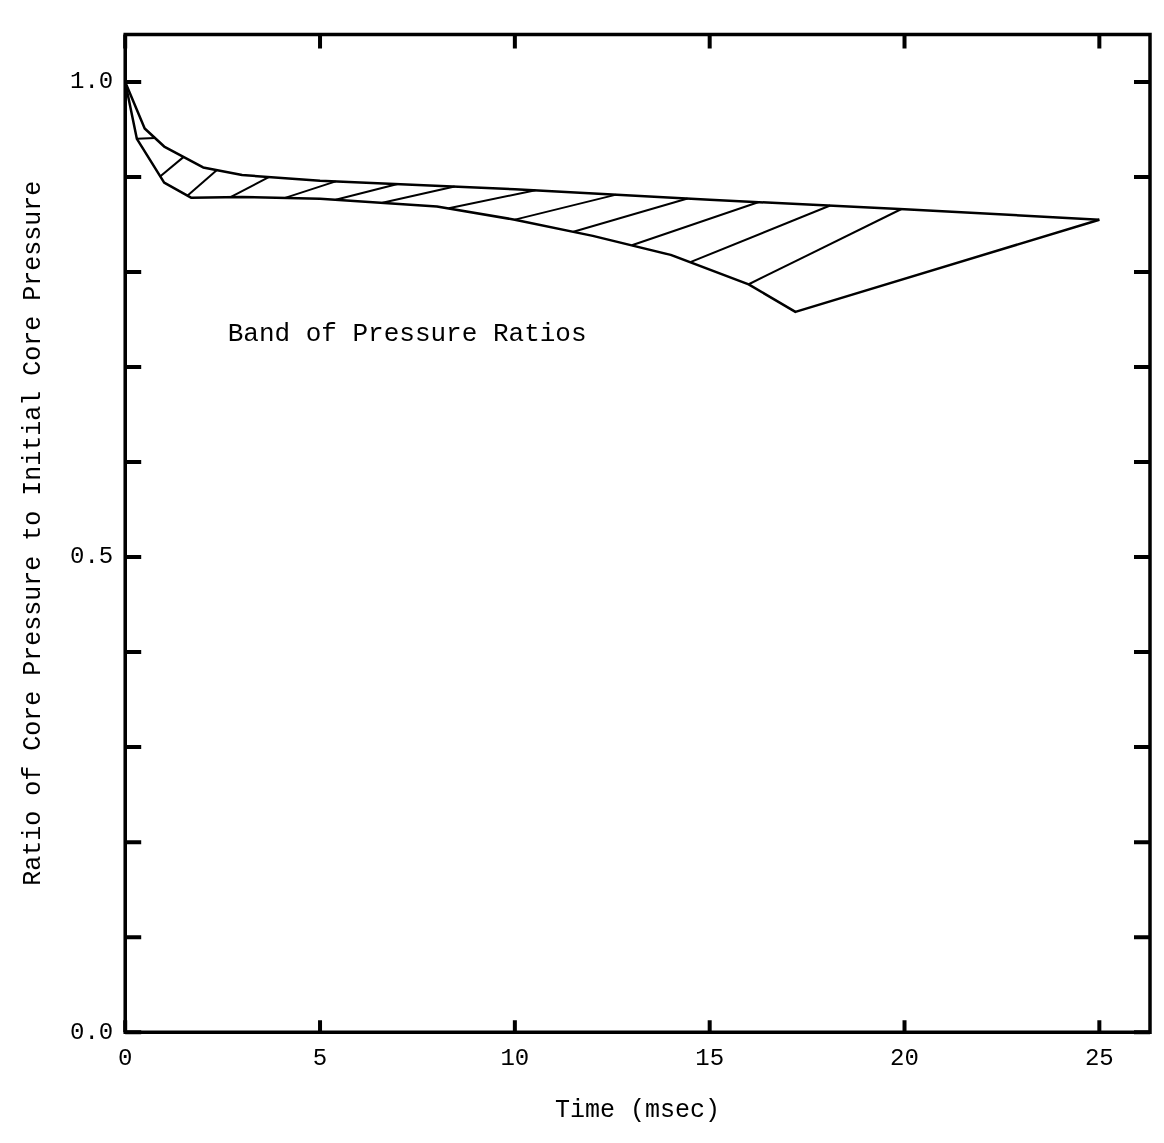 The height and width of the screenshot is (1143, 1164). Describe the element at coordinates (33, 533) in the screenshot. I see `y-axis-title: Ratio of Core Pressure to Initial Core Pressure` at that location.